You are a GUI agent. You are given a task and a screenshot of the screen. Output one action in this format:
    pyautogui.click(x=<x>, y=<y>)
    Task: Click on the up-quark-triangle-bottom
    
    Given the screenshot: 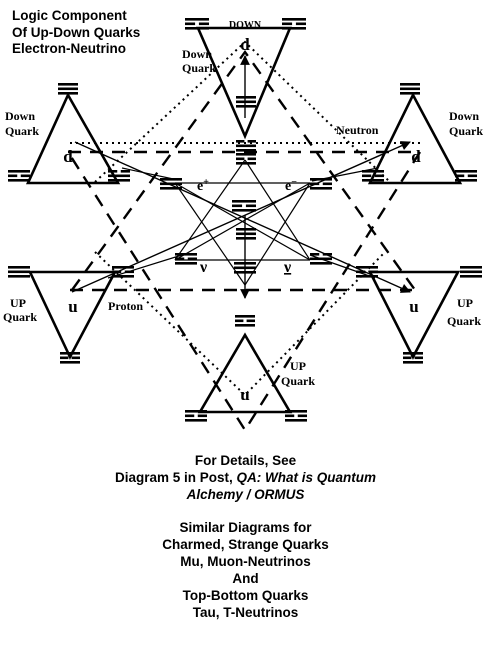 What is the action you would take?
    pyautogui.click(x=245, y=373)
    